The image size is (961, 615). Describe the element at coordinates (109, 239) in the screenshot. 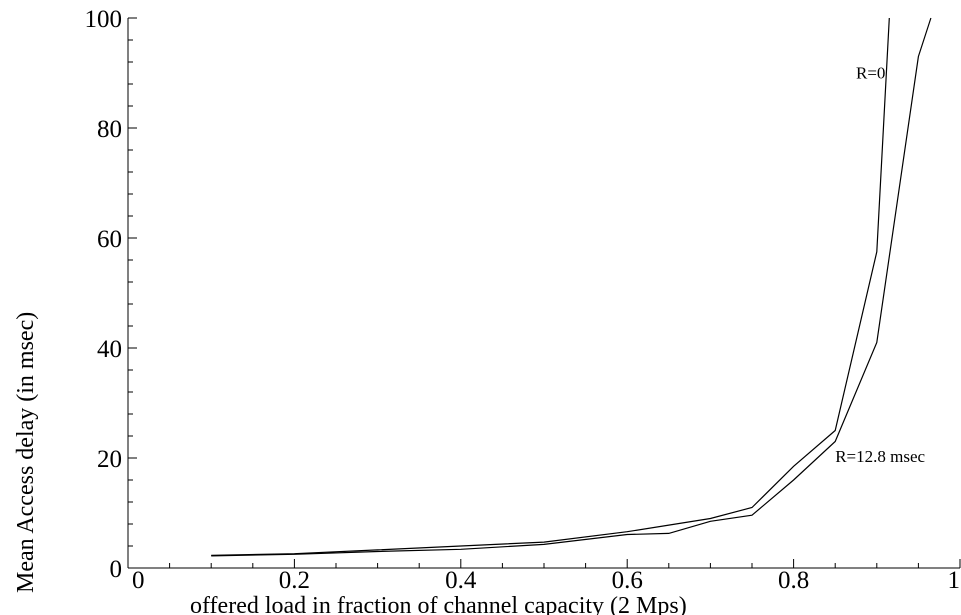

I see `y-tick-label: 60` at that location.